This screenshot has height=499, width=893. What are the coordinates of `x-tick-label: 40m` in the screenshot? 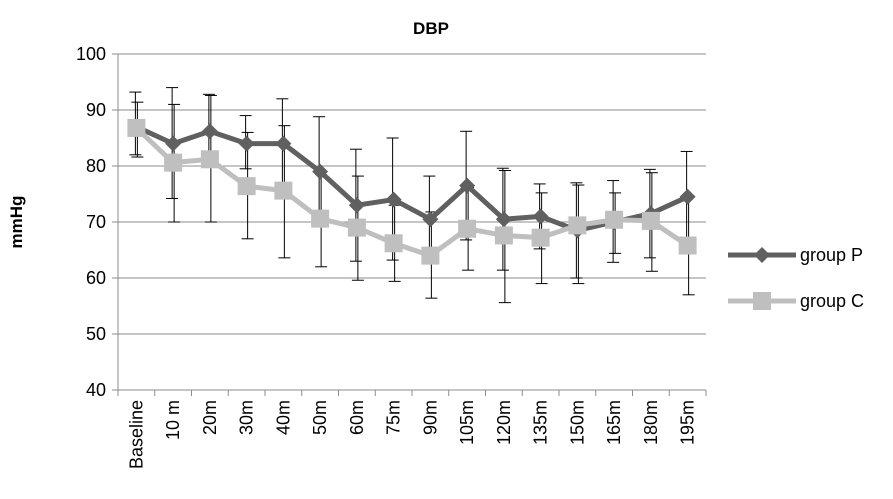 It's located at (283, 417).